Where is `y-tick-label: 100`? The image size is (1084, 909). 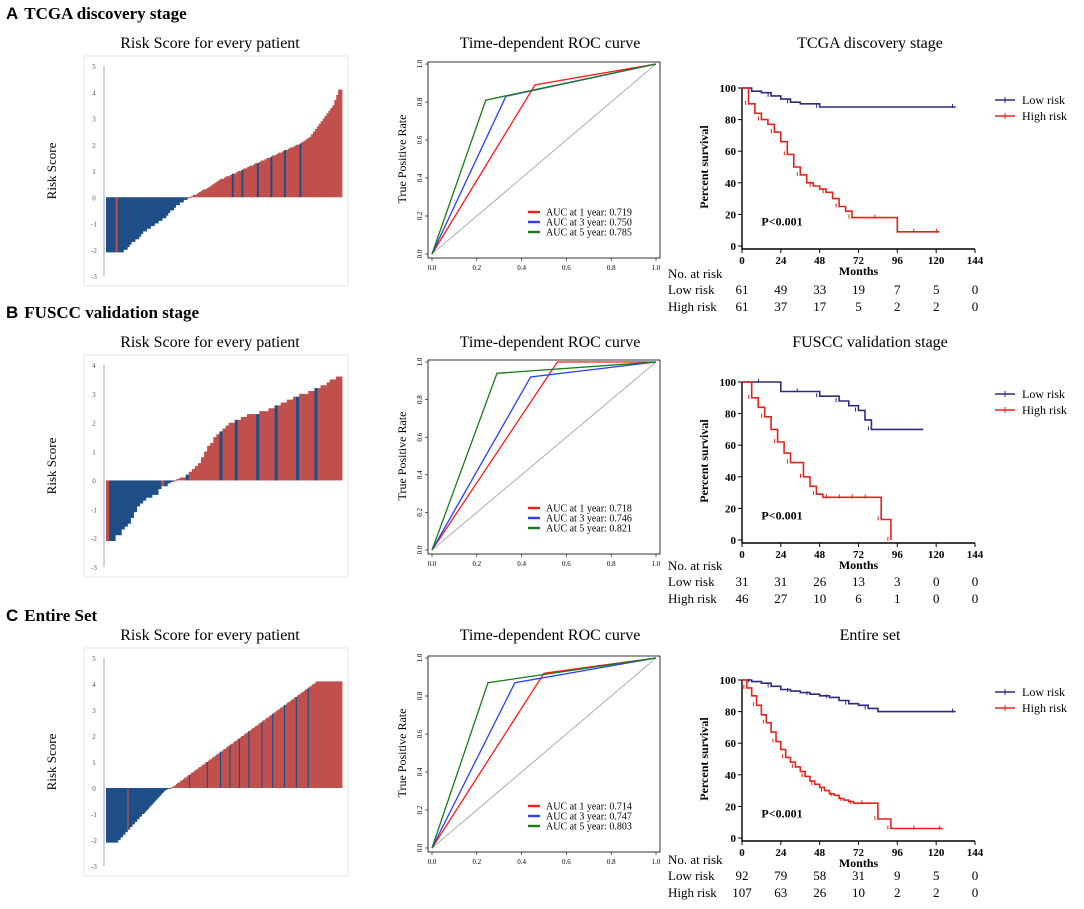
y-tick-label: 100 is located at coordinates (728, 383).